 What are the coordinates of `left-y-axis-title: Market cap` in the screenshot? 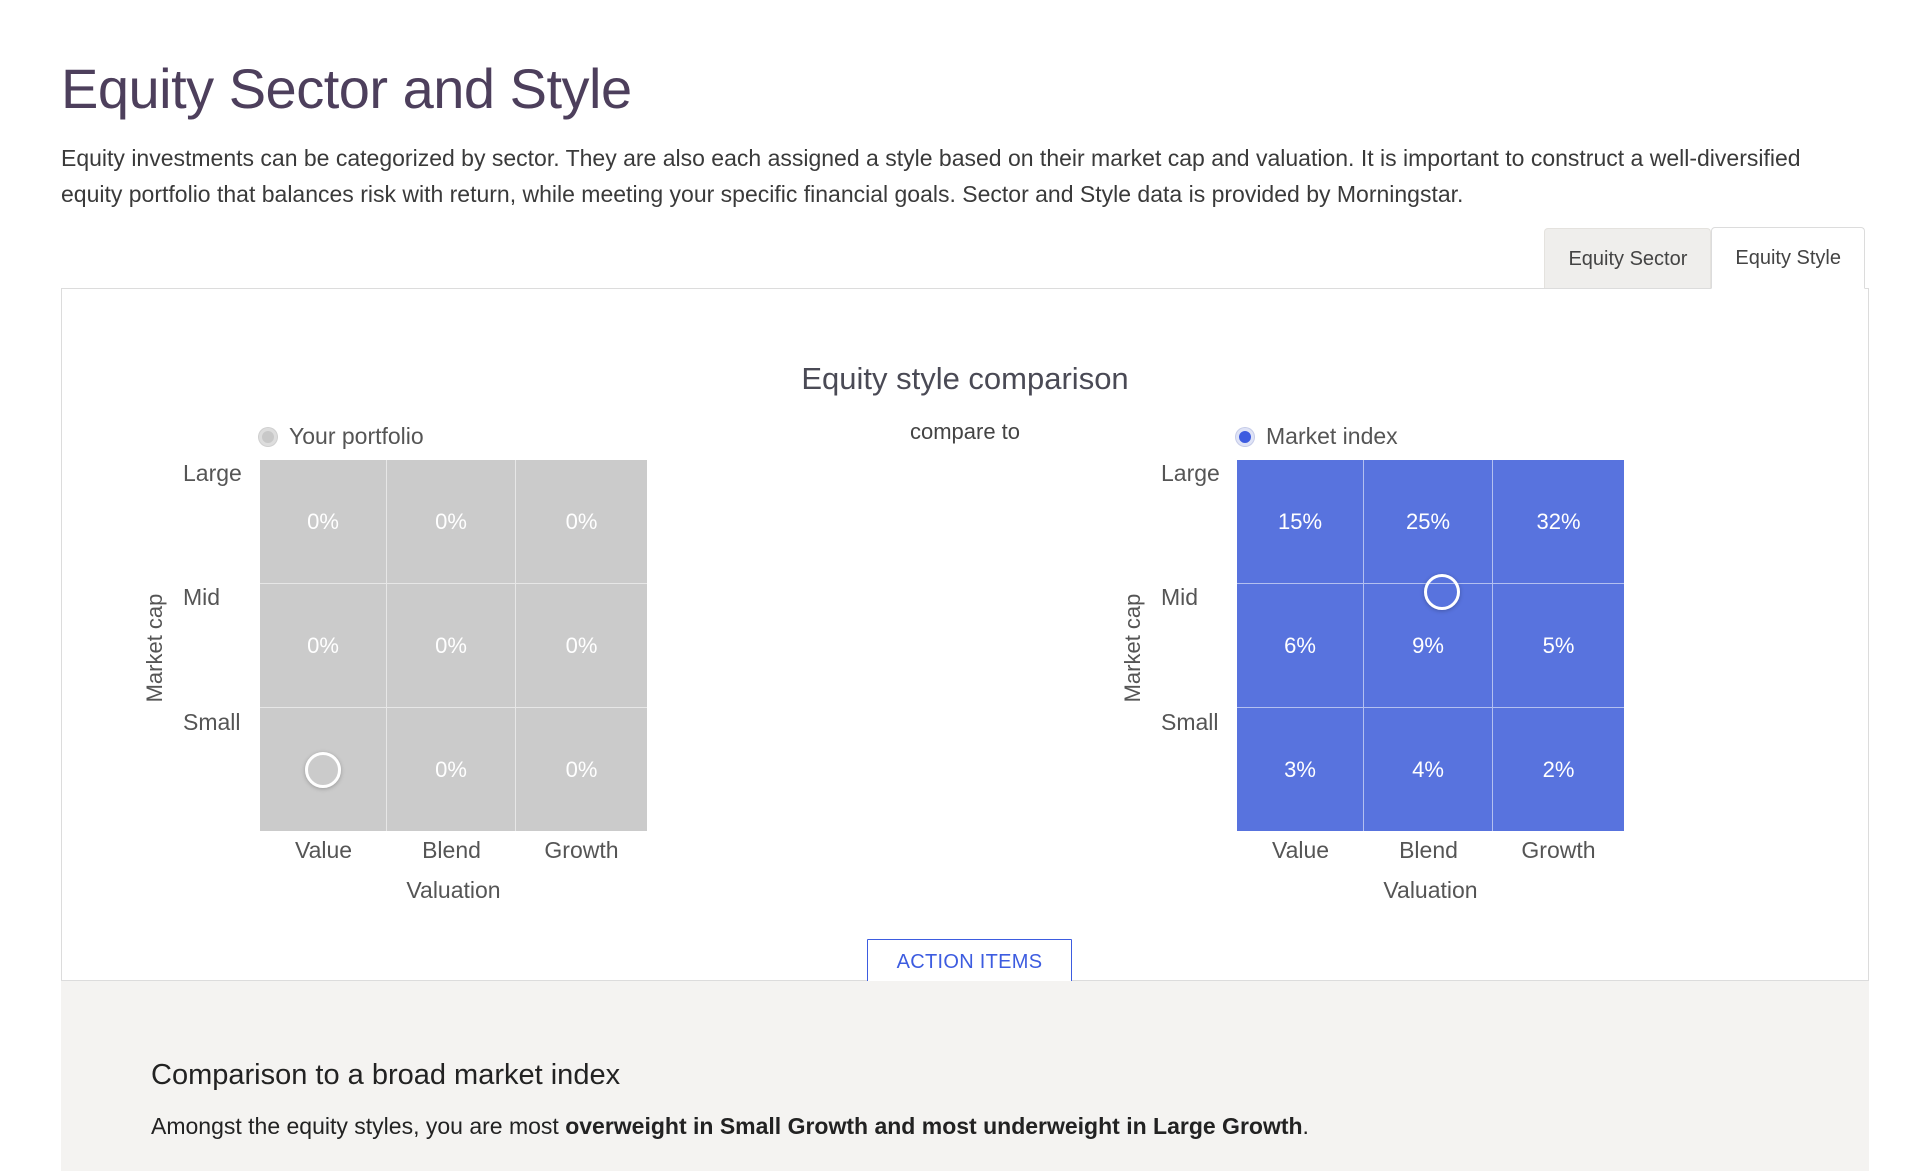 It's located at (154, 648).